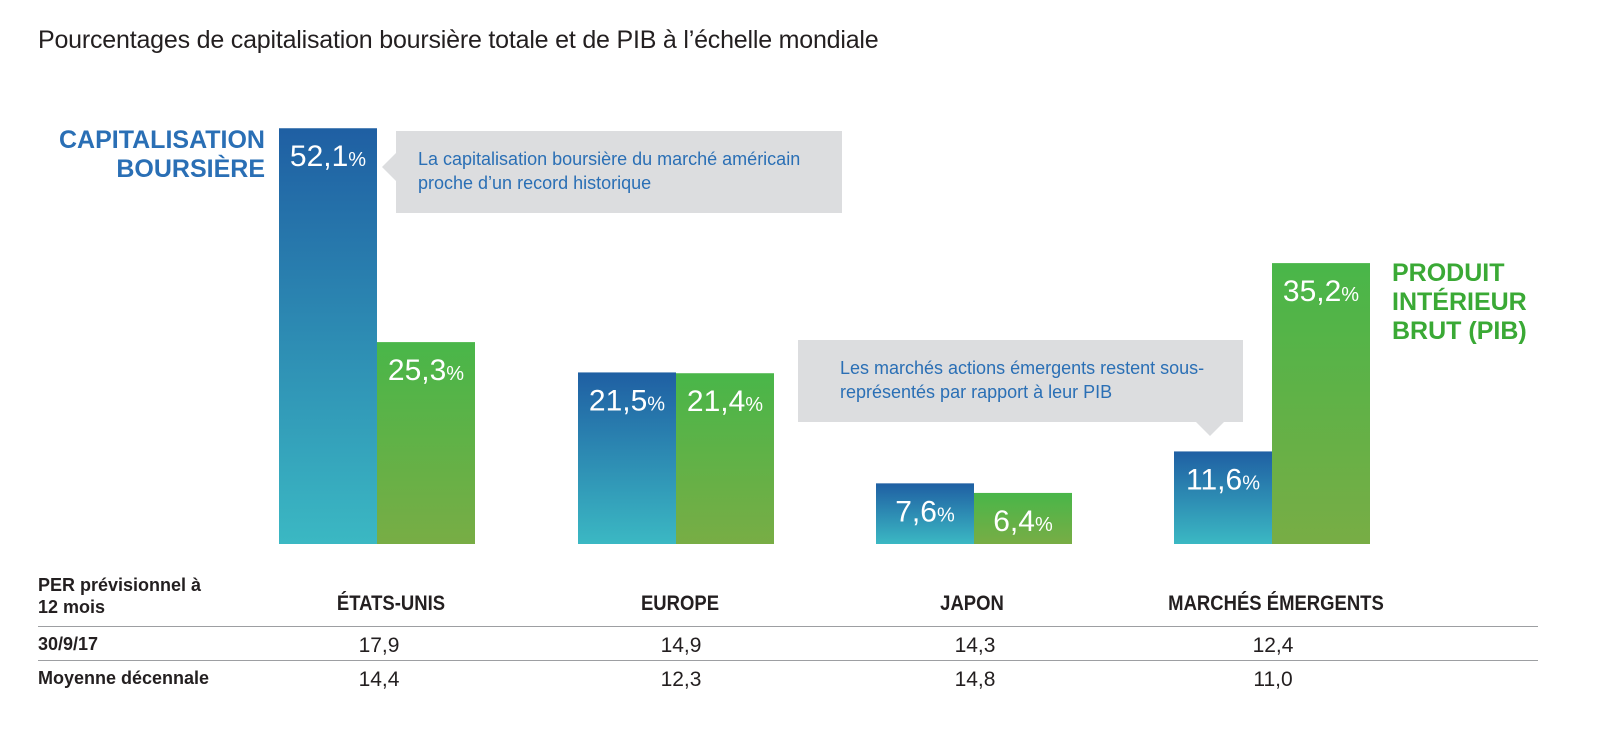  I want to click on table-cell: 14,4, so click(379, 679).